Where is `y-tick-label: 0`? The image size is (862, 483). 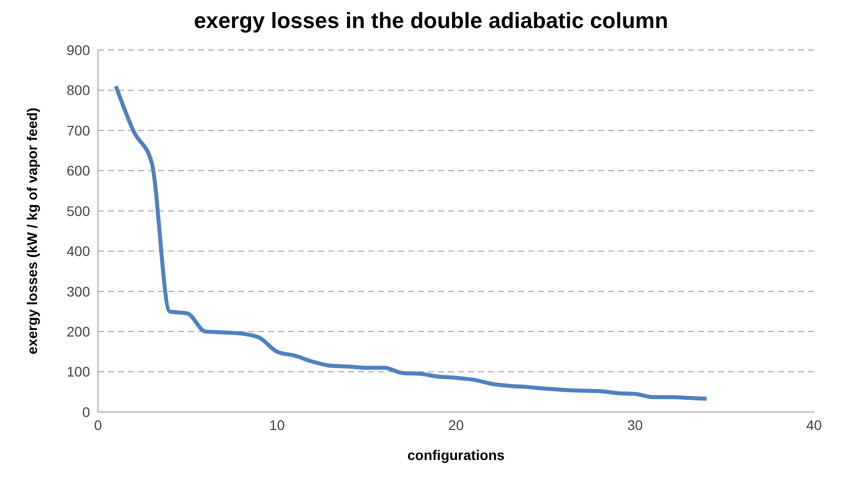 y-tick-label: 0 is located at coordinates (86, 412).